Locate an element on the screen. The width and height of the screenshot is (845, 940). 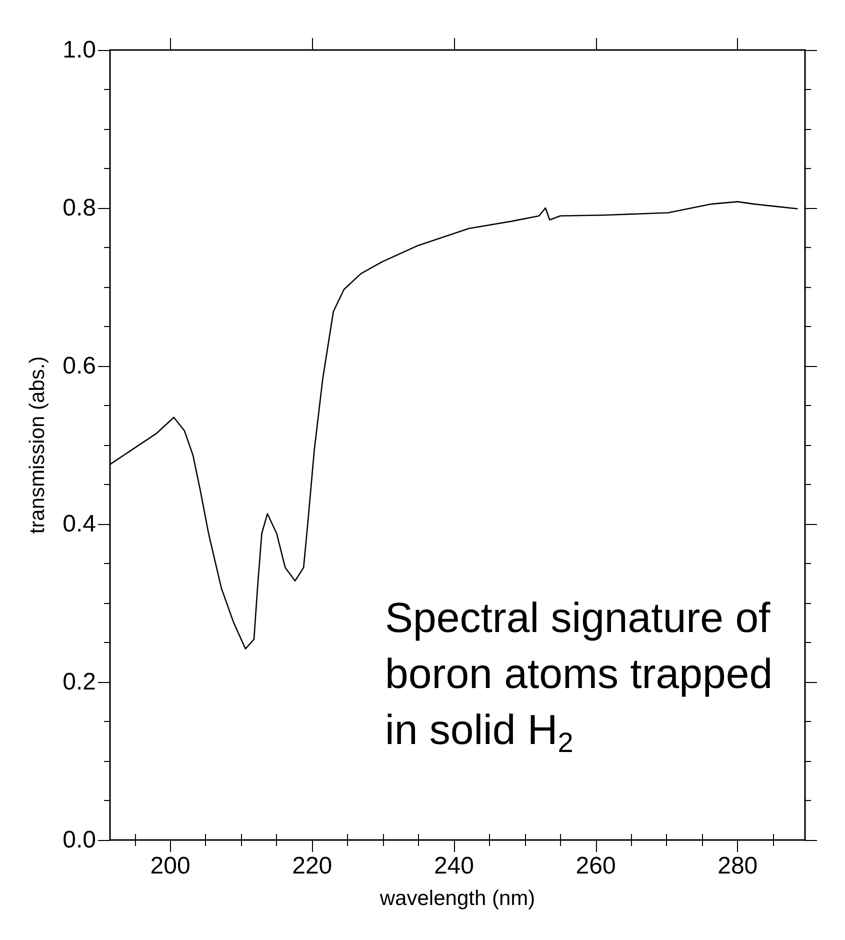
annotation: Spectral signature of boron atoms trapped in solid H$_{2}$ is located at coordinates (579, 675).